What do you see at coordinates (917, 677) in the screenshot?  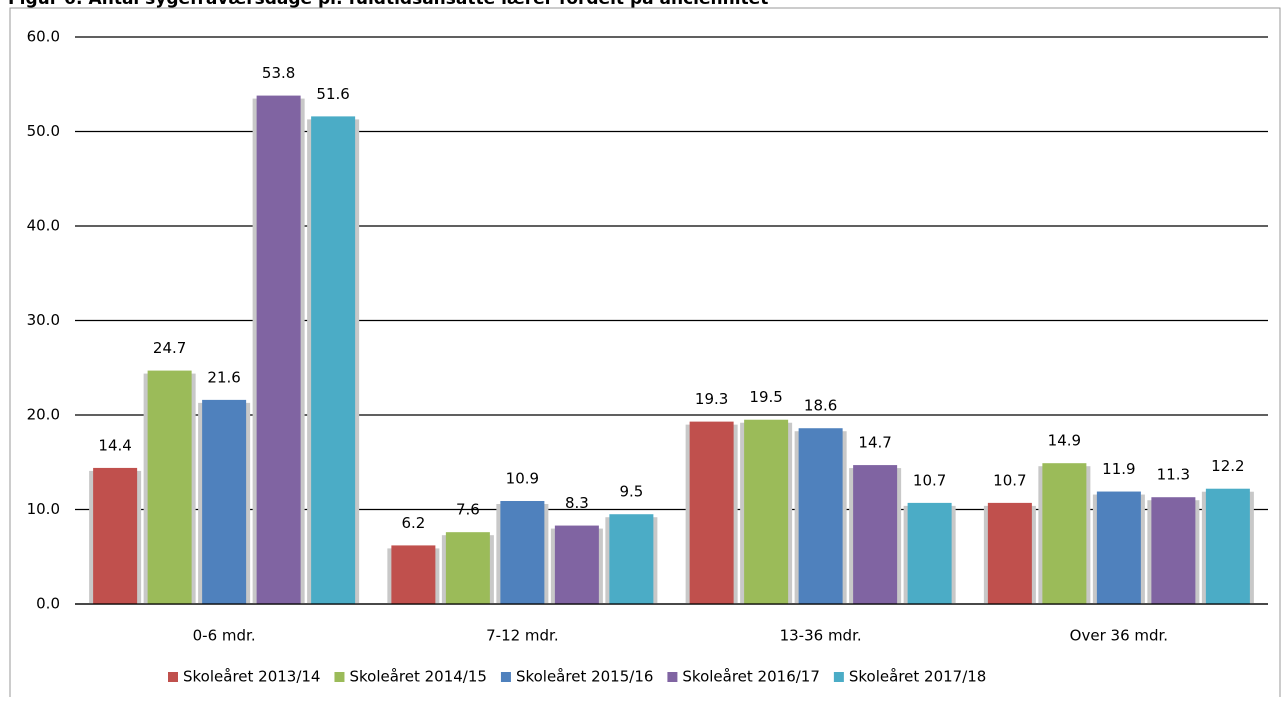 I see `legend-label: Skoleåret 2017/18` at bounding box center [917, 677].